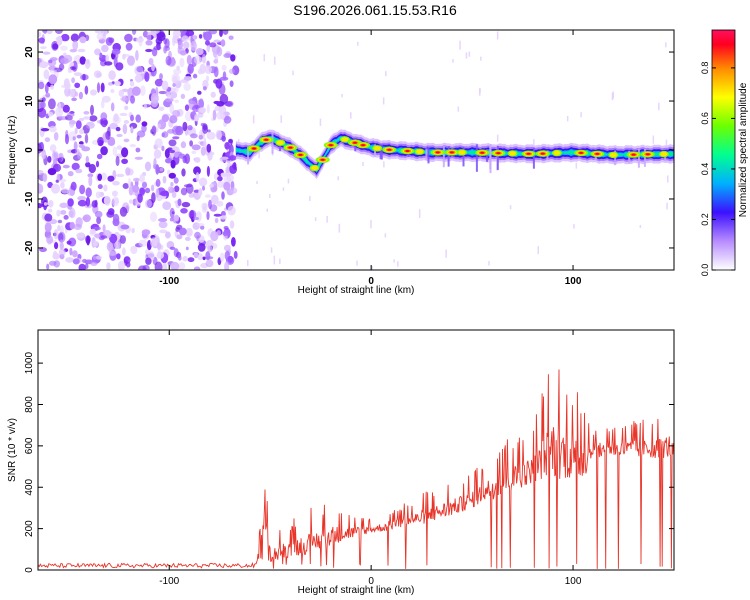 This screenshot has height=600, width=750. What do you see at coordinates (705, 68) in the screenshot?
I see `colorbar-tick-label: 0.8` at bounding box center [705, 68].